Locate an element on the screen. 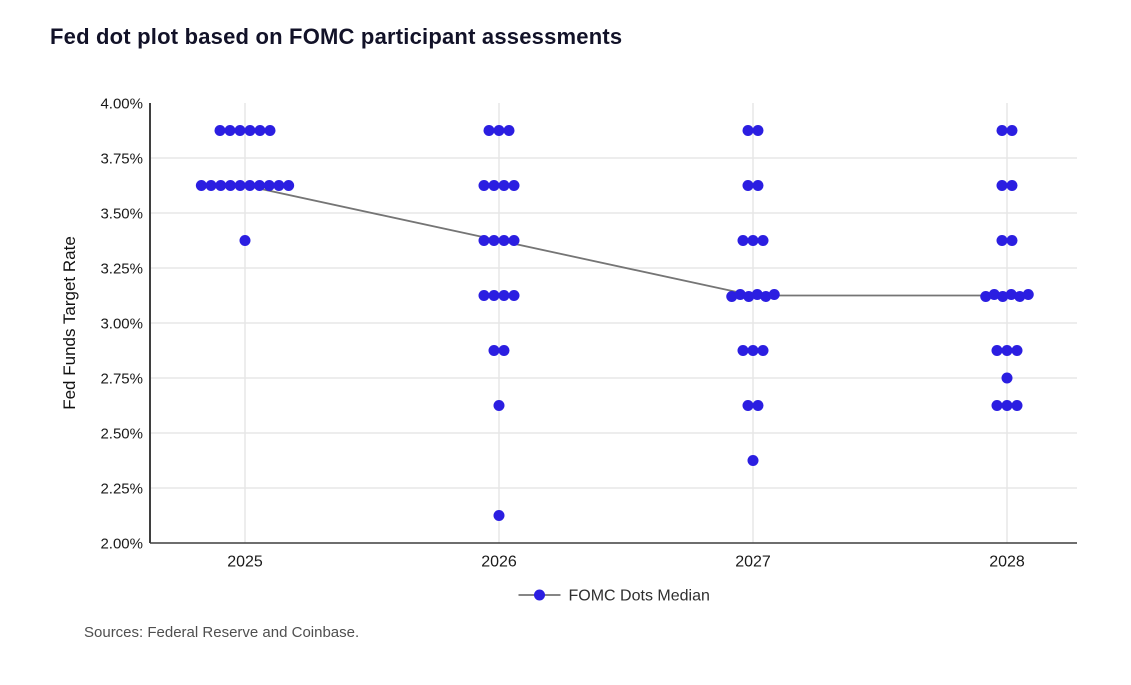  y-tick-label: 3.75% is located at coordinates (121, 158).